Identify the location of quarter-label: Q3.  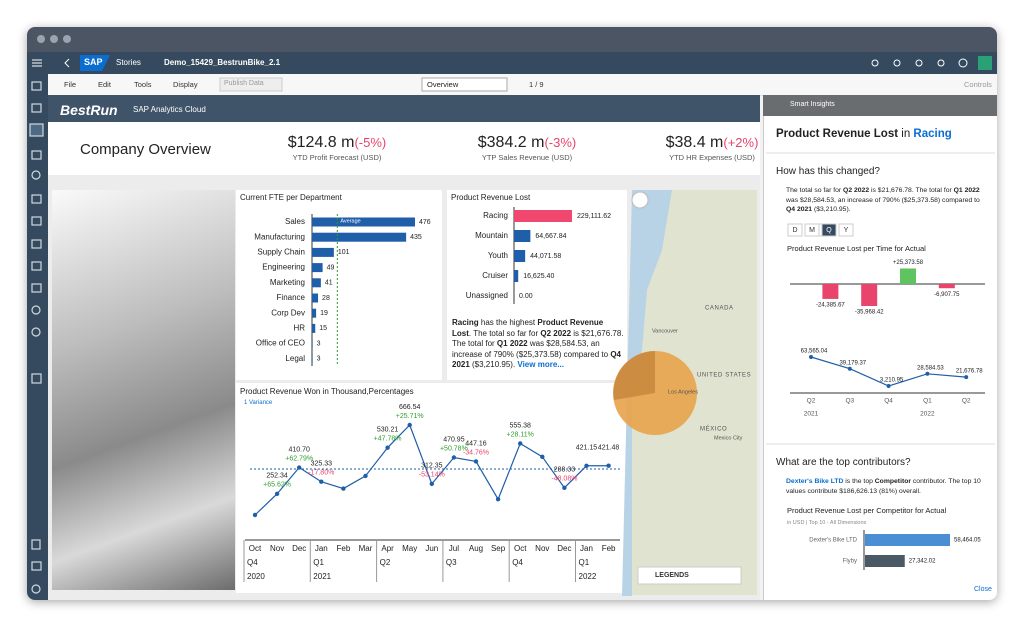
(451, 562).